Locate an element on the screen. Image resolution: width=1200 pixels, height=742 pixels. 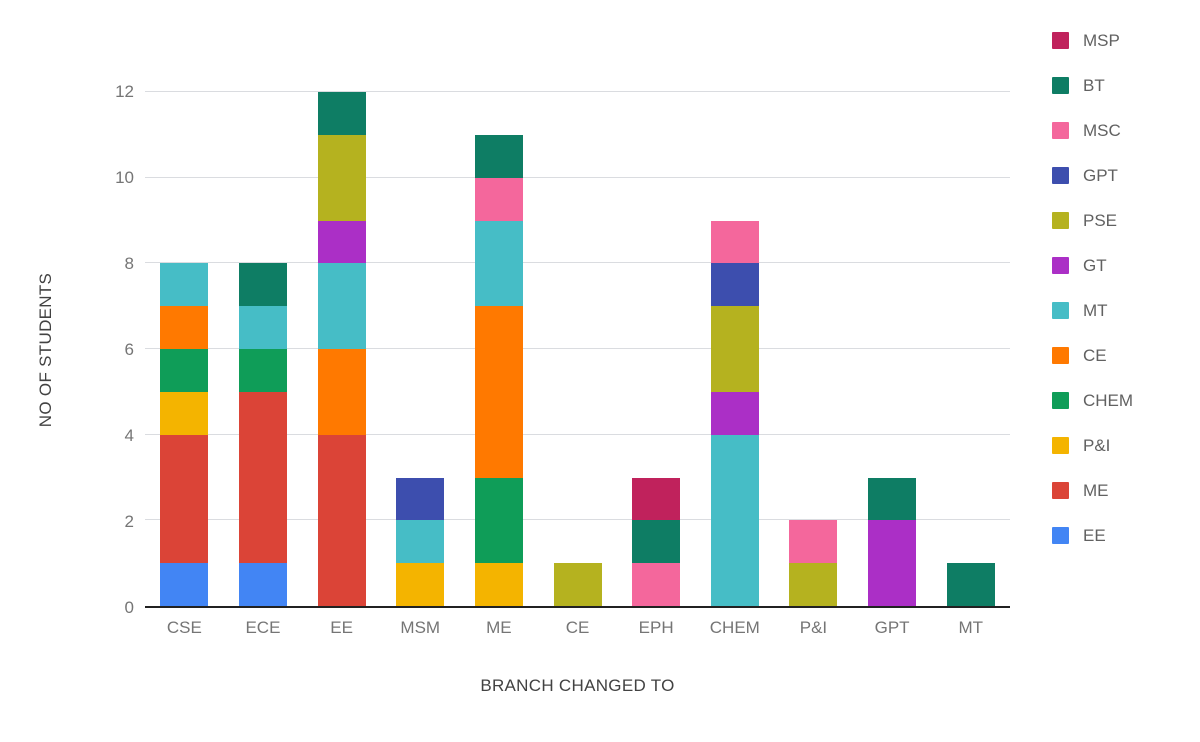
bar-group-ee is located at coordinates (341, 349).